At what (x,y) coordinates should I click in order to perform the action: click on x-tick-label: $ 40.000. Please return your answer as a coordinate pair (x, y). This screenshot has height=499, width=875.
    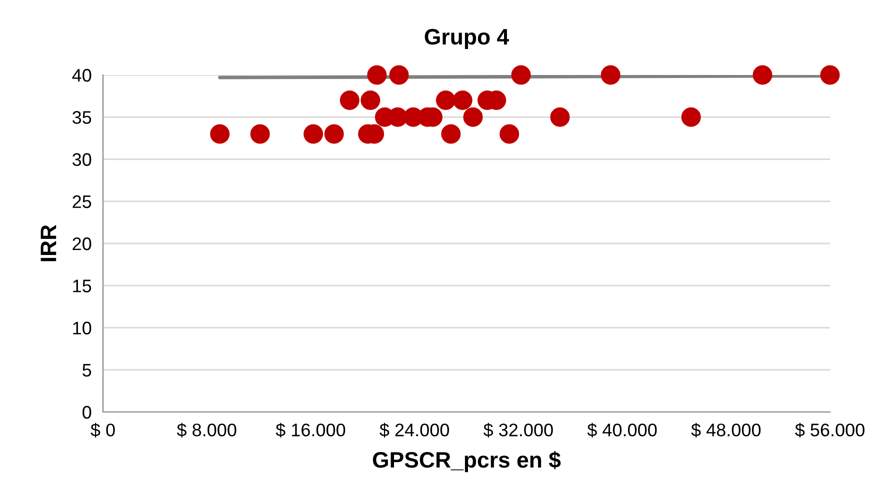
    Looking at the image, I should click on (622, 430).